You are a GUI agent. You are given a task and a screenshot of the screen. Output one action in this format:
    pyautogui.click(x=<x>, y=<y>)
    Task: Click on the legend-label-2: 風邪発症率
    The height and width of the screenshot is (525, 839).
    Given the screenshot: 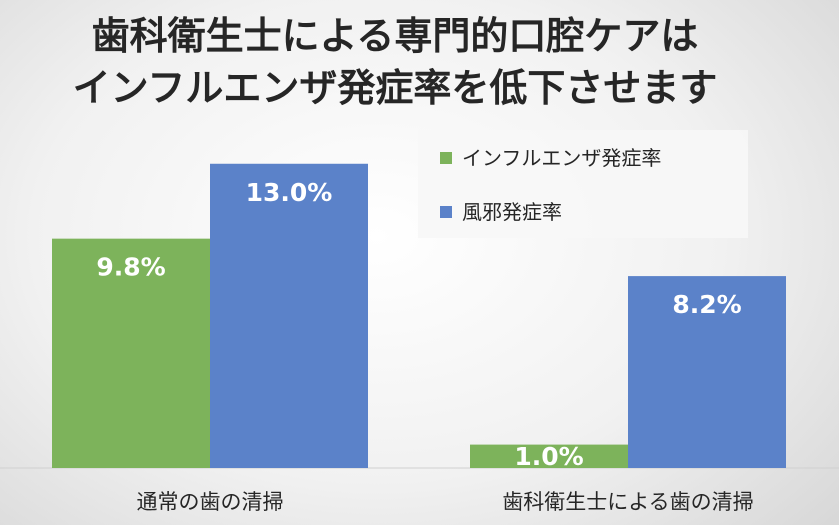 What is the action you would take?
    pyautogui.click(x=512, y=212)
    